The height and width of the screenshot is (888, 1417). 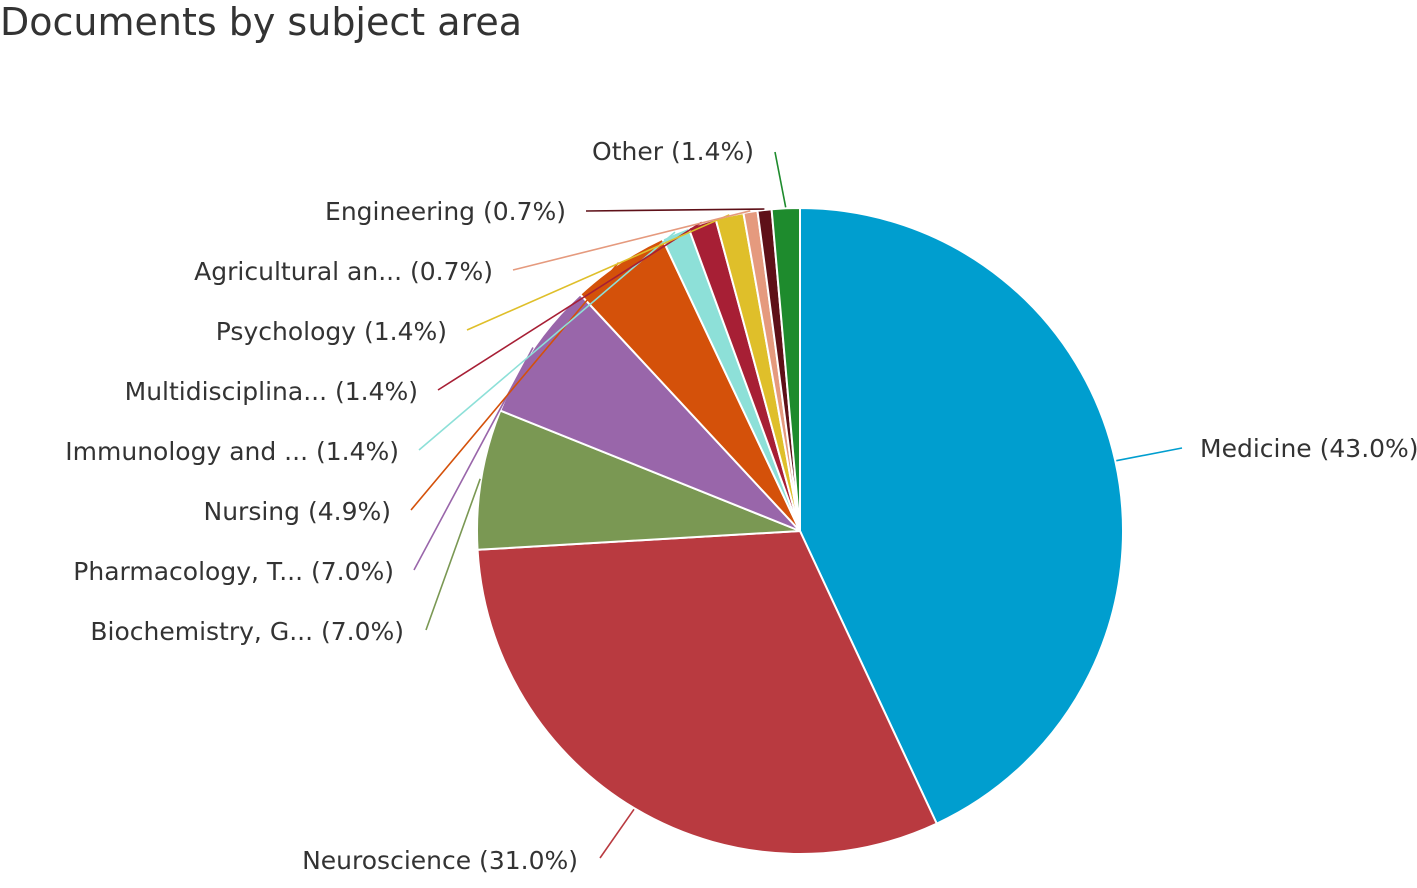 What do you see at coordinates (673, 151) in the screenshot?
I see `slice-label: Other (1.4%)` at bounding box center [673, 151].